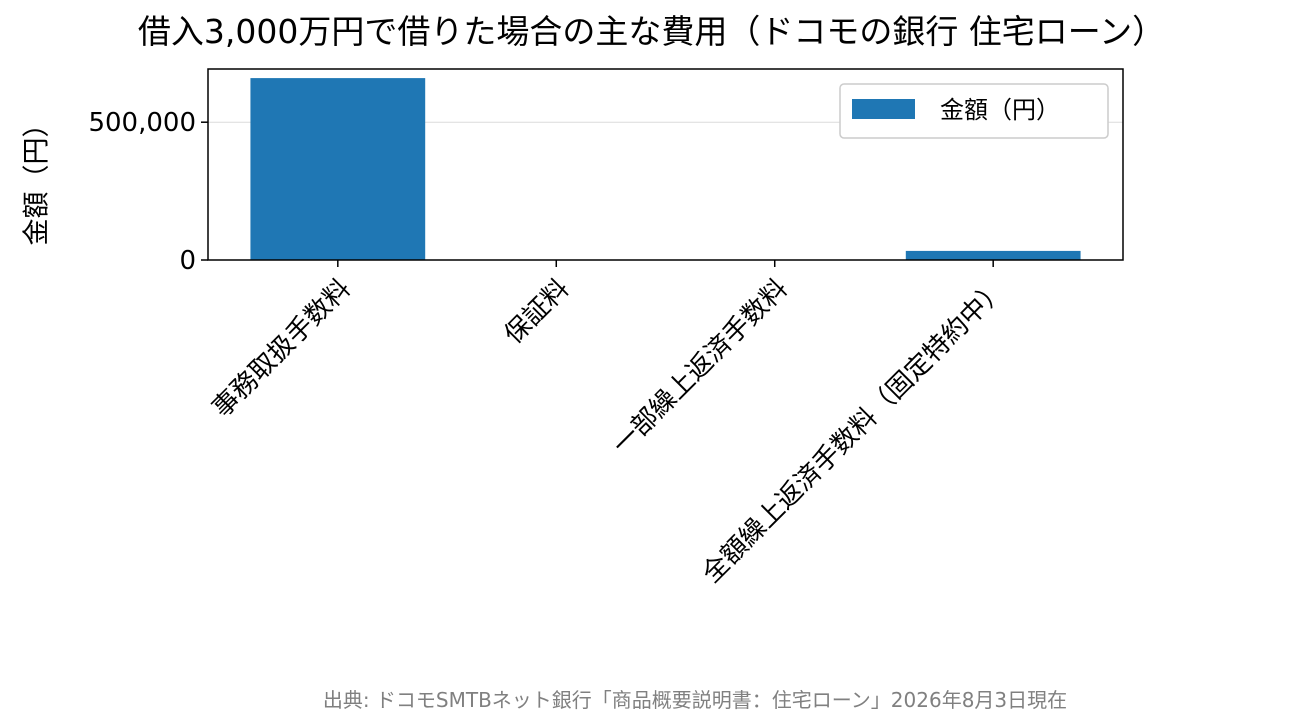 Image resolution: width=1303 pixels, height=725 pixels. I want to click on legend: 金額（円）, so click(974, 111).